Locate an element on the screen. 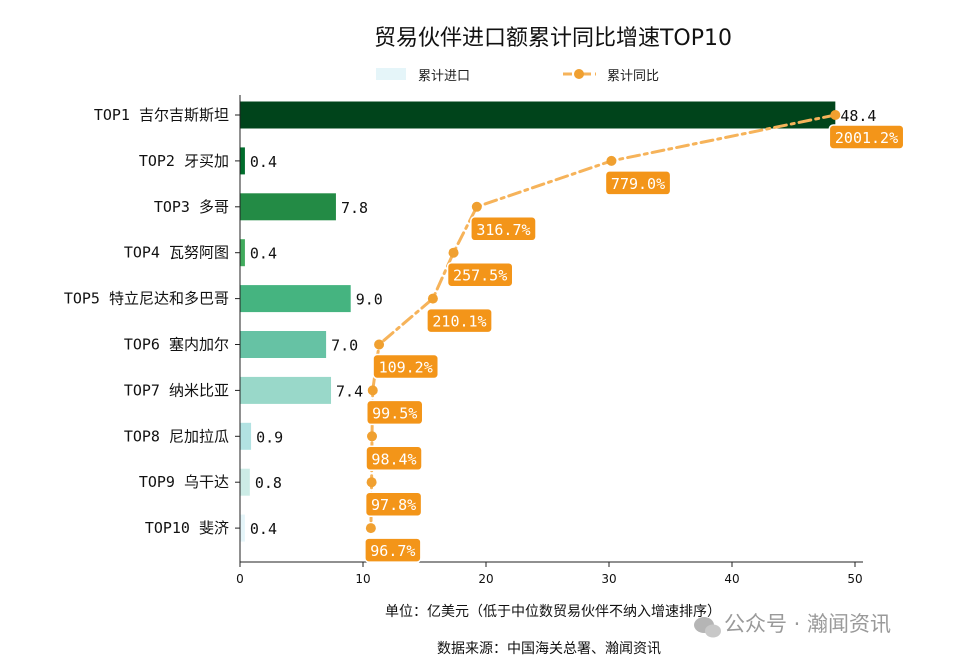 The image size is (960, 660). yoy-value-label: 109.2% is located at coordinates (406, 368).